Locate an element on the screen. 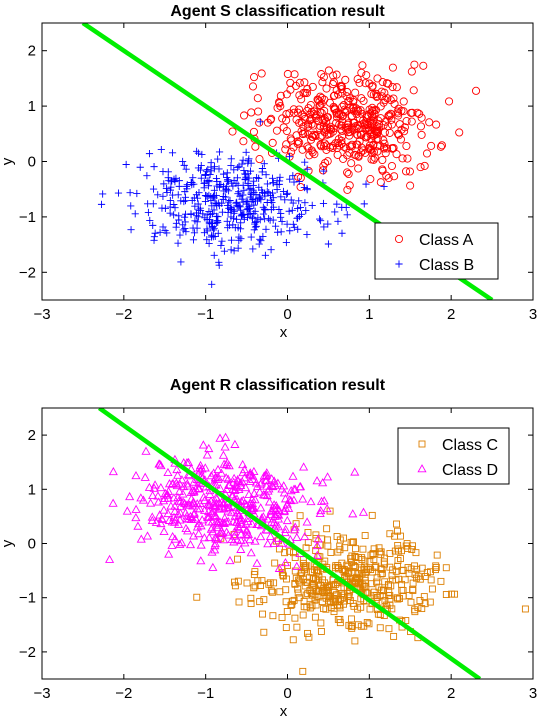 This screenshot has width=538, height=718. x-tick-label: −3 is located at coordinates (41, 693).